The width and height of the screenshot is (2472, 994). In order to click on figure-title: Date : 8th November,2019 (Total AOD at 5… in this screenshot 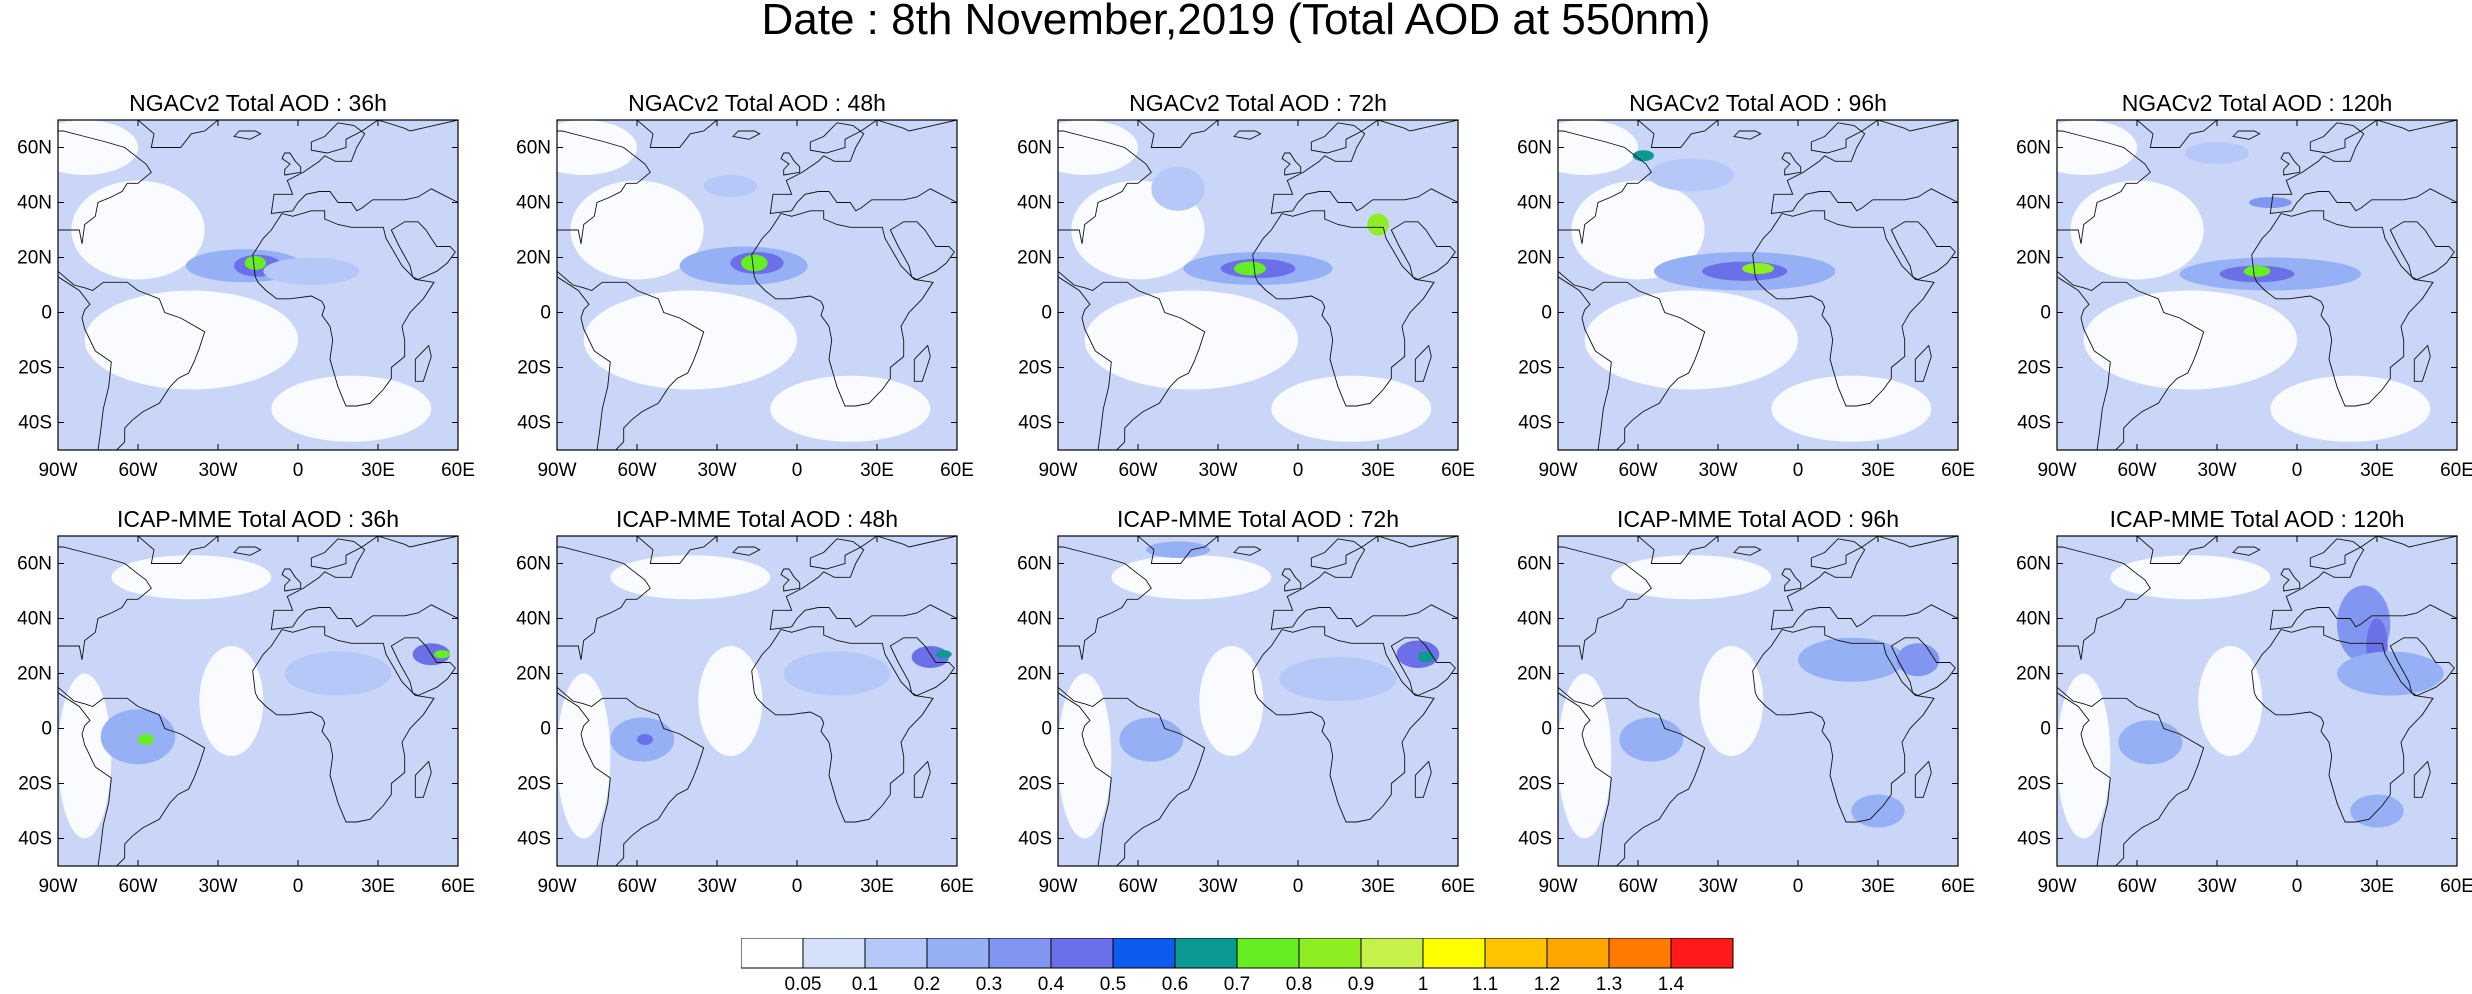, I will do `click(1236, 22)`.